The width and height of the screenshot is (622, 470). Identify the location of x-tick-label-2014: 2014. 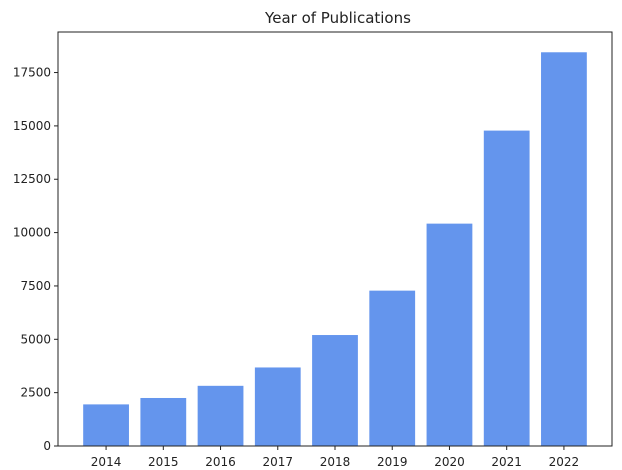
(106, 462).